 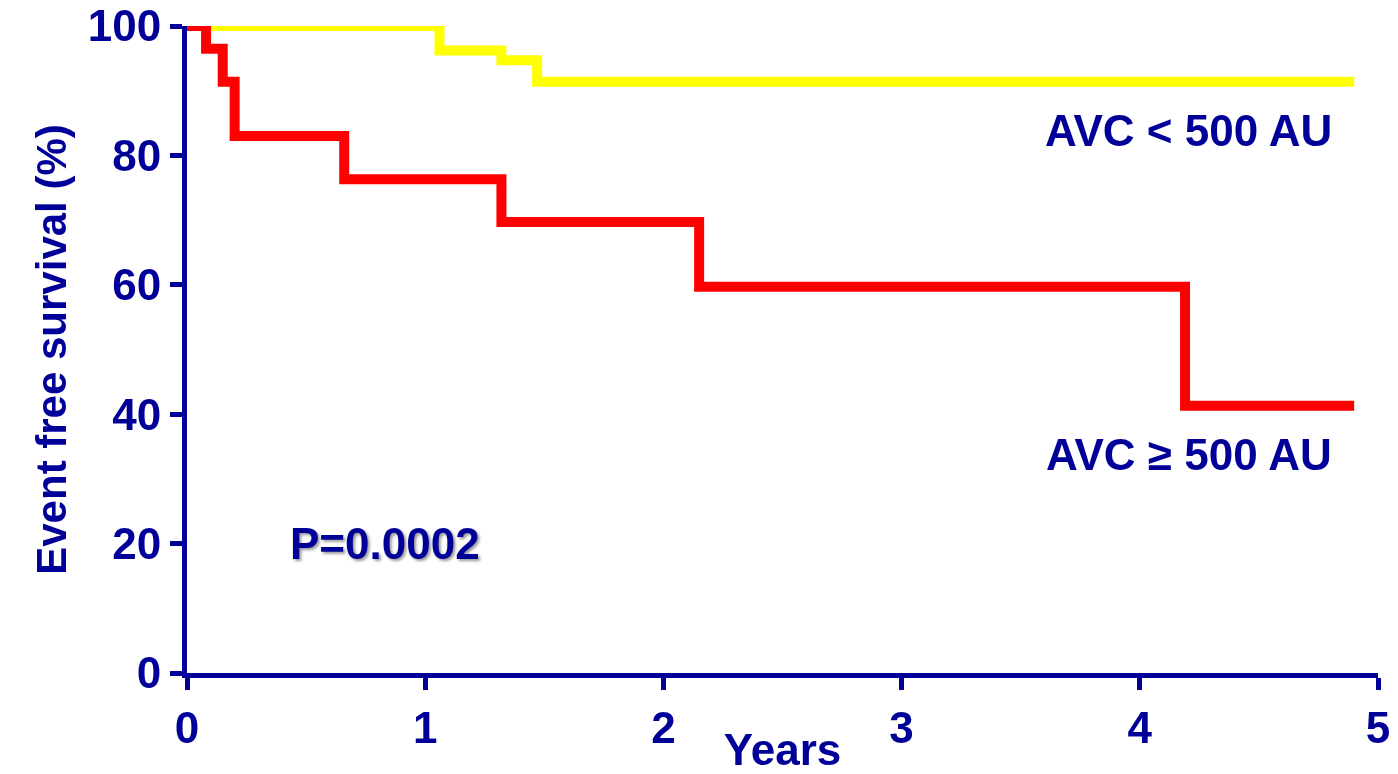 I want to click on x-tick-label: 0, so click(x=187, y=727).